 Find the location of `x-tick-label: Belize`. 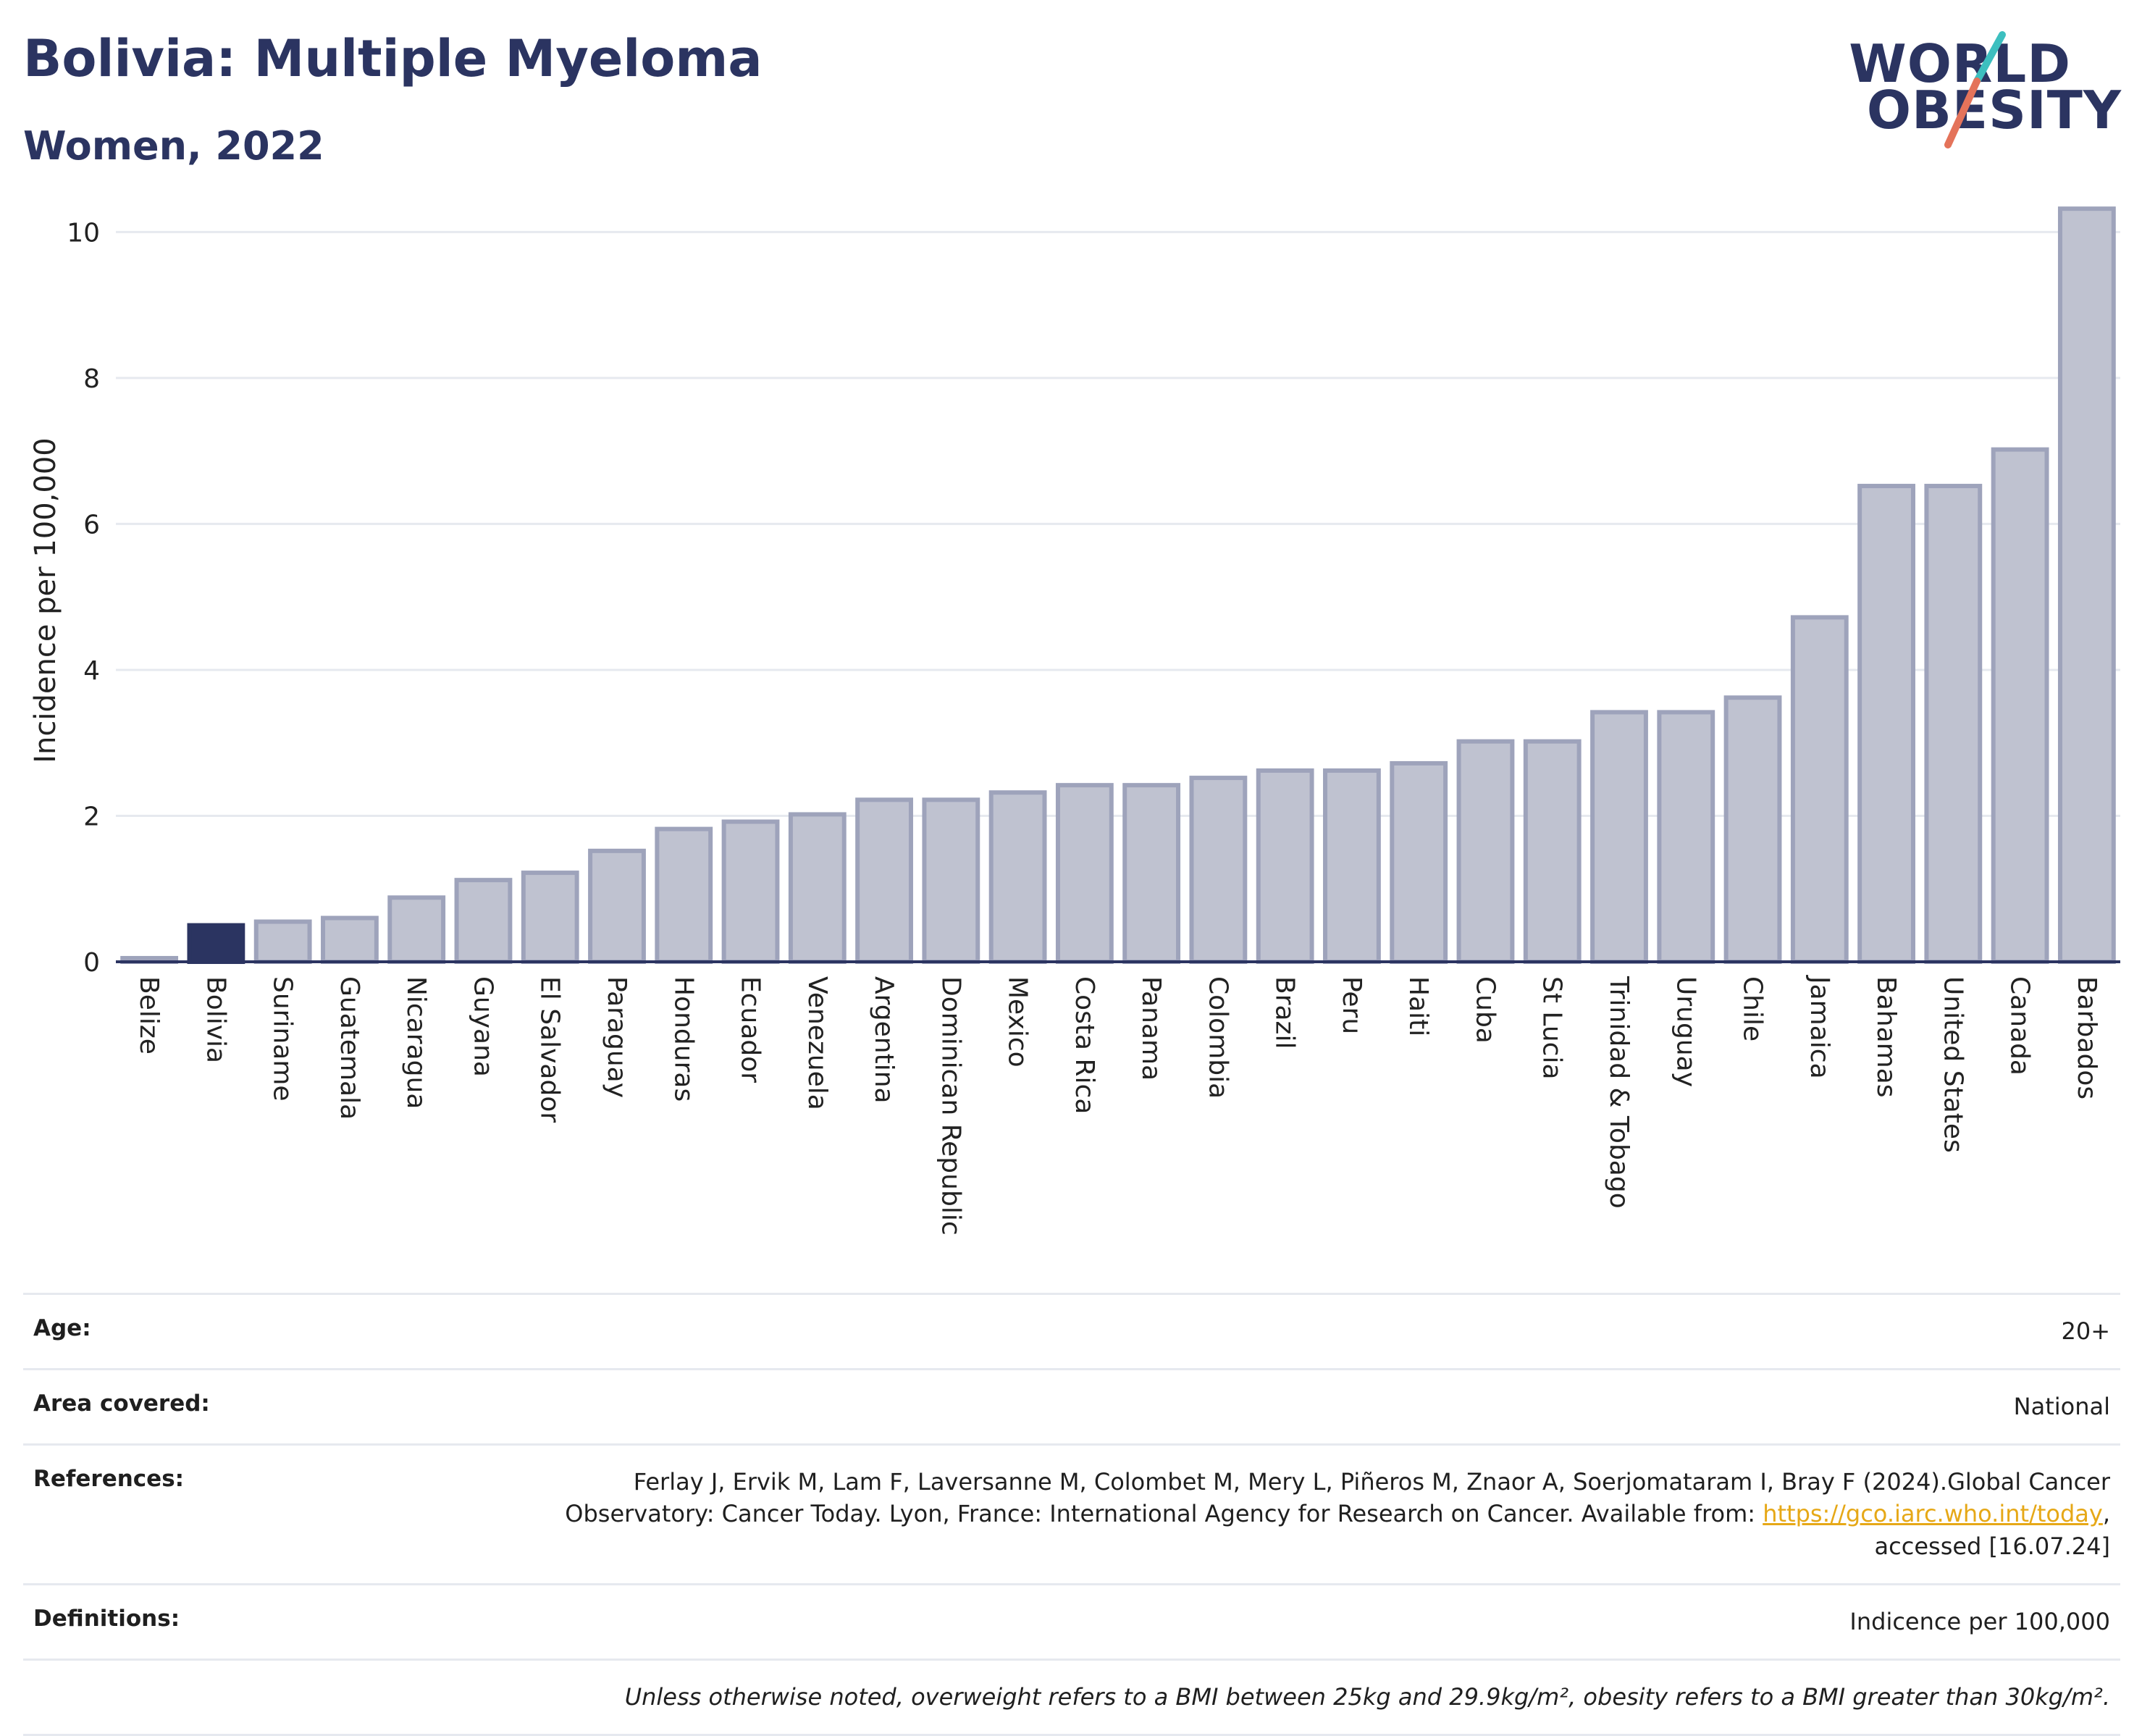

x-tick-label: Belize is located at coordinates (149, 1015).